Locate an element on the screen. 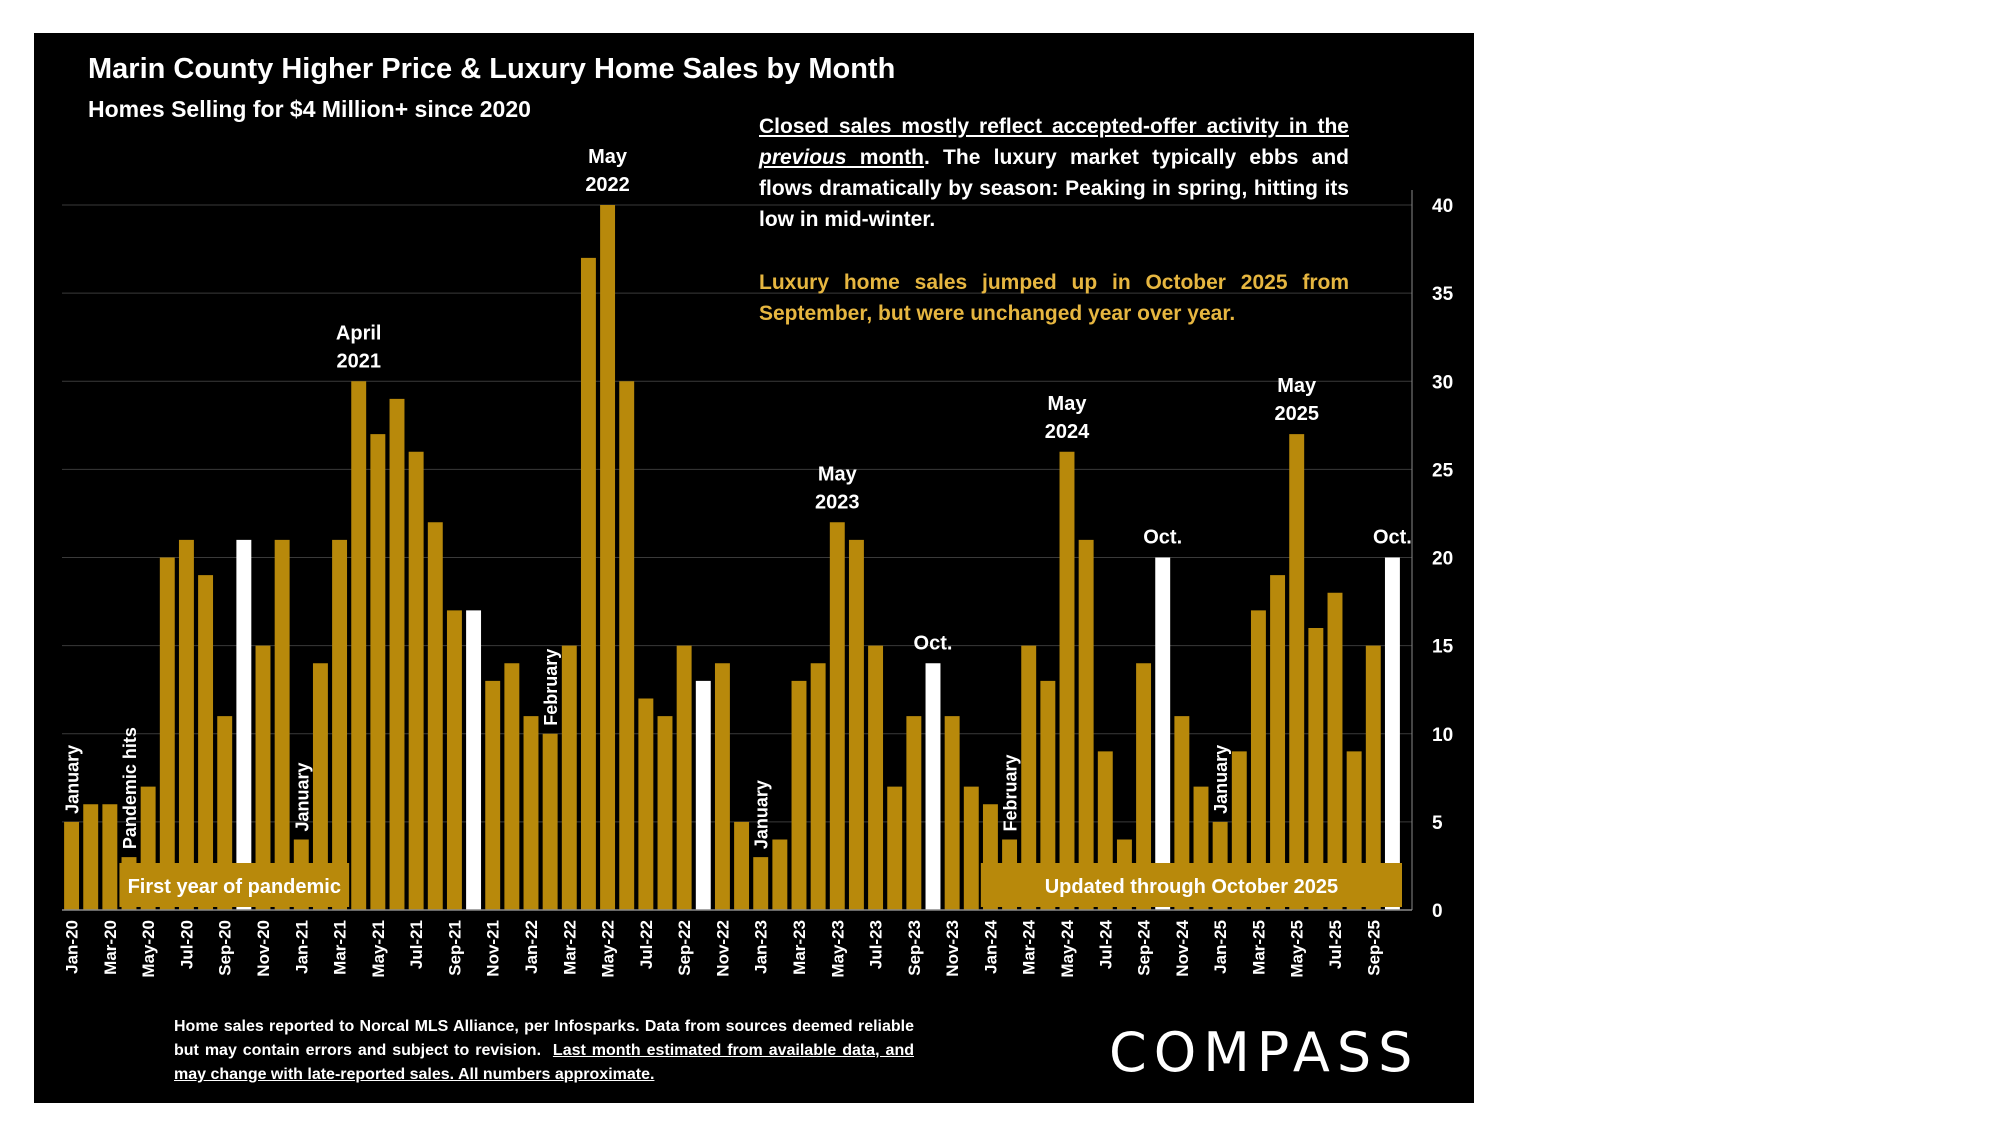  x-tick-label: Jan-23 is located at coordinates (761, 947).